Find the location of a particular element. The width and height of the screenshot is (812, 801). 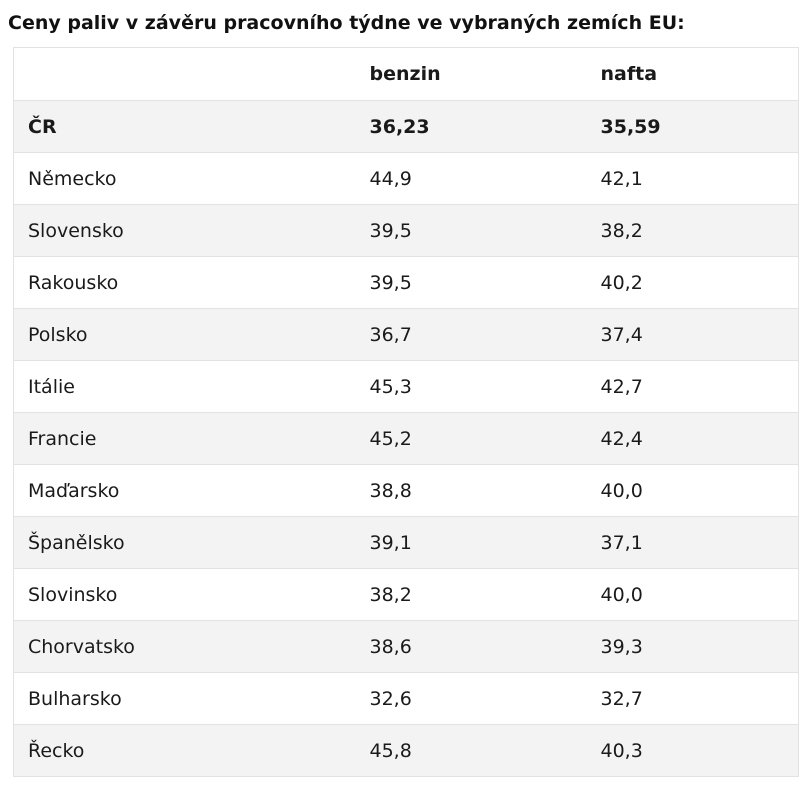

cell-nafta: 40,3 is located at coordinates (692, 750).